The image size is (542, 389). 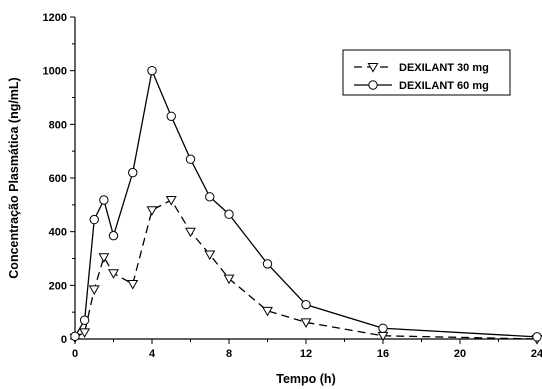 What do you see at coordinates (14, 177) in the screenshot?
I see `y-axis-label: Concentração Plasmática (ng/mL)` at bounding box center [14, 177].